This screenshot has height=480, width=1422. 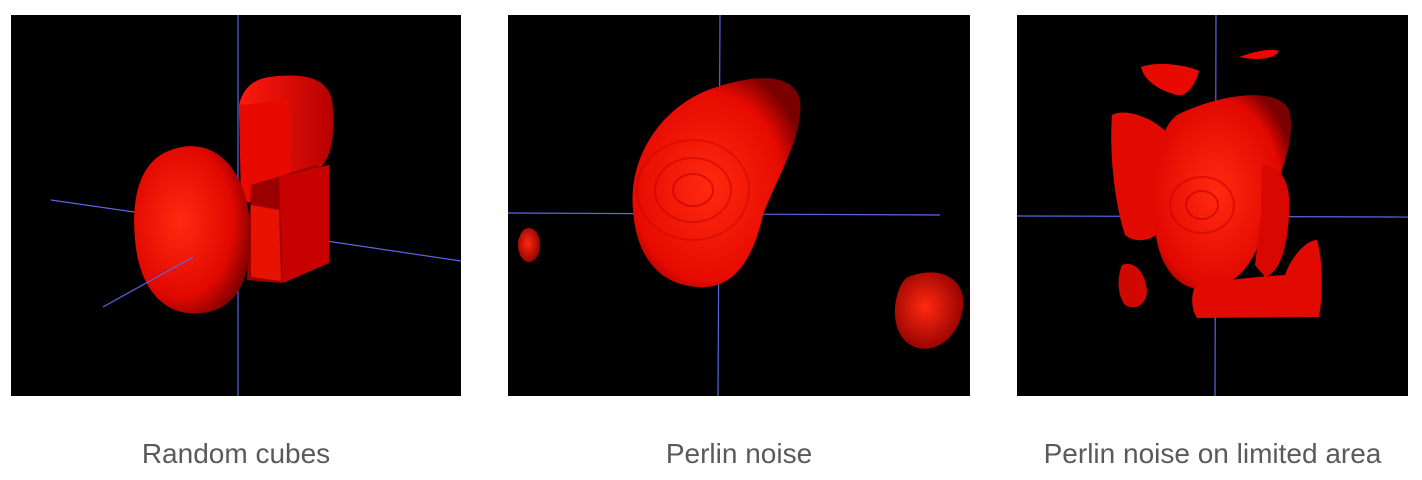 I want to click on figure-caption: Random cubes, so click(x=236, y=453).